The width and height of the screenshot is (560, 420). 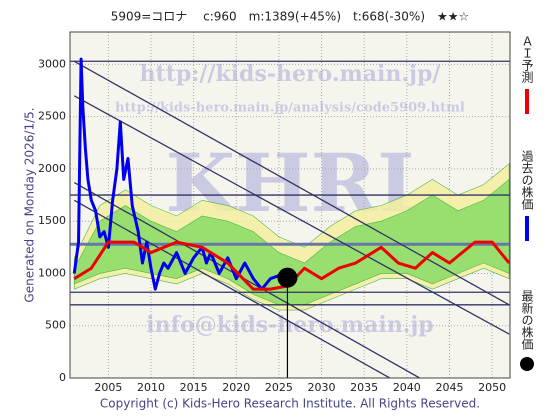 What do you see at coordinates (527, 364) in the screenshot?
I see `legend-swatch` at bounding box center [527, 364].